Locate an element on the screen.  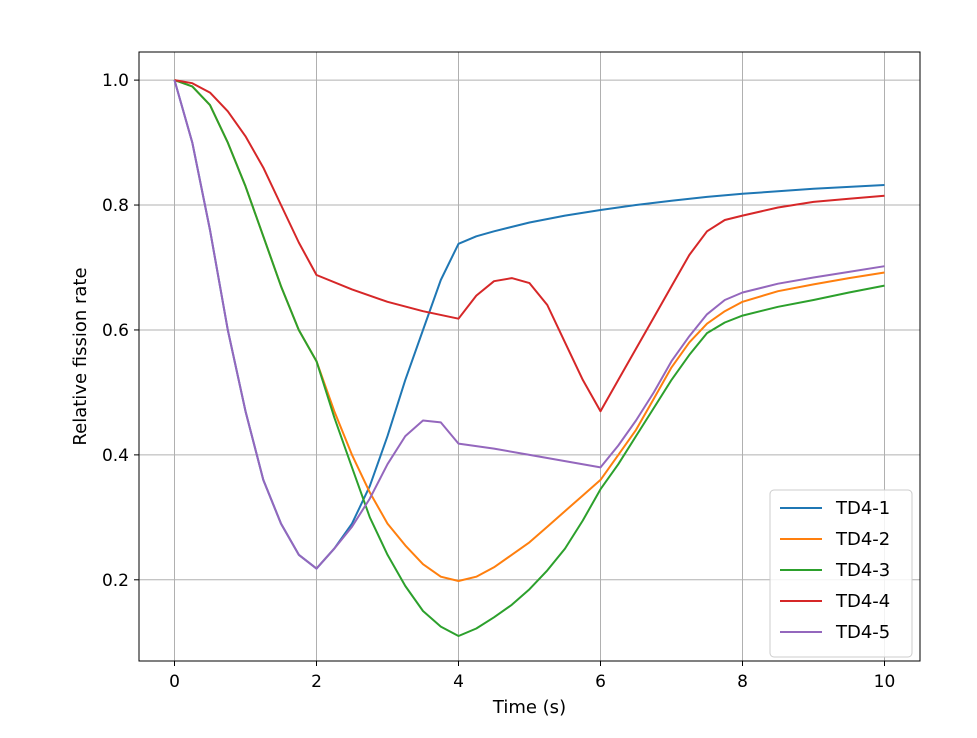
legend-box is located at coordinates (841, 573).